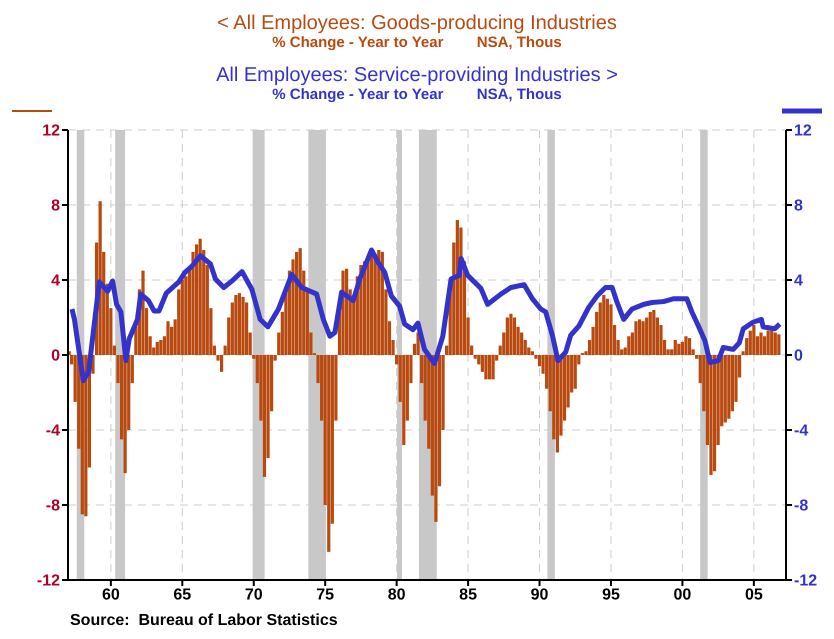 The width and height of the screenshot is (834, 639). I want to click on text: < All Employees: Goods-producing Industries, so click(417, 23).